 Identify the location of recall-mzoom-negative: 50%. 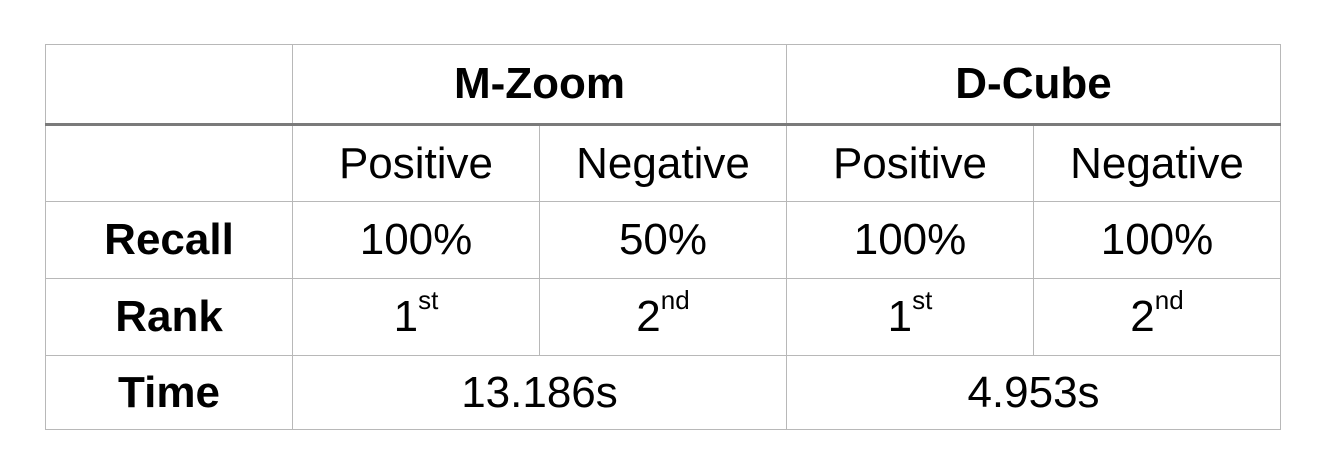
(663, 240).